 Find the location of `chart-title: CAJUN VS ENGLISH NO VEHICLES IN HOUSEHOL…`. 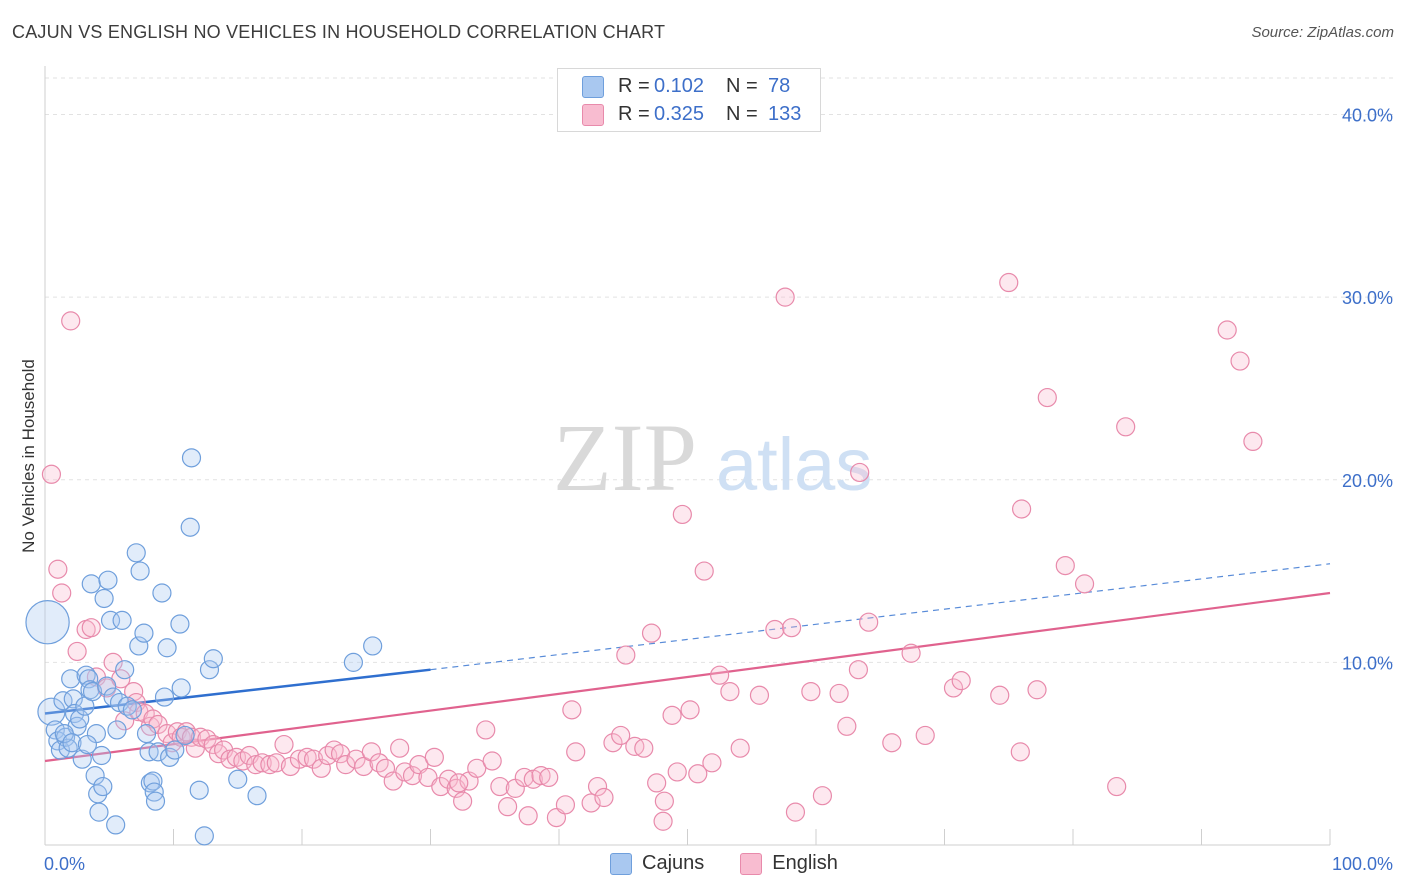

chart-title: CAJUN VS ENGLISH NO VEHICLES IN HOUSEHOL… is located at coordinates (339, 32).